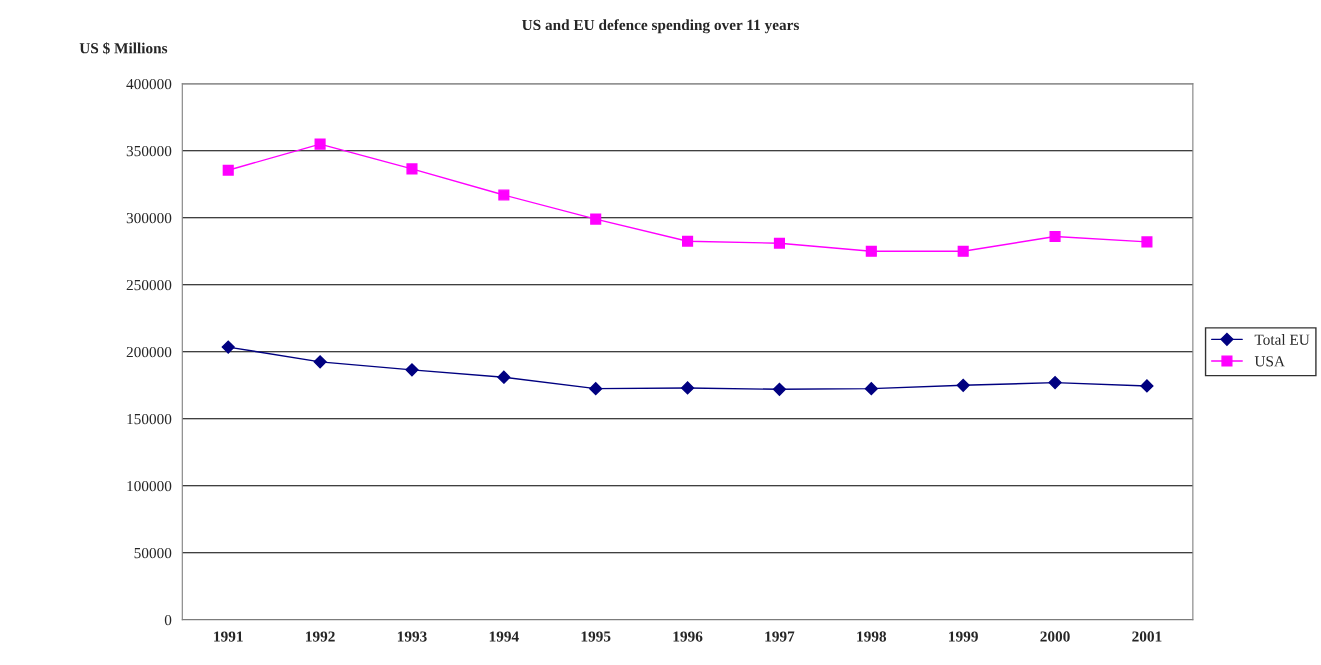  I want to click on x-tick-label: 1998, so click(872, 636).